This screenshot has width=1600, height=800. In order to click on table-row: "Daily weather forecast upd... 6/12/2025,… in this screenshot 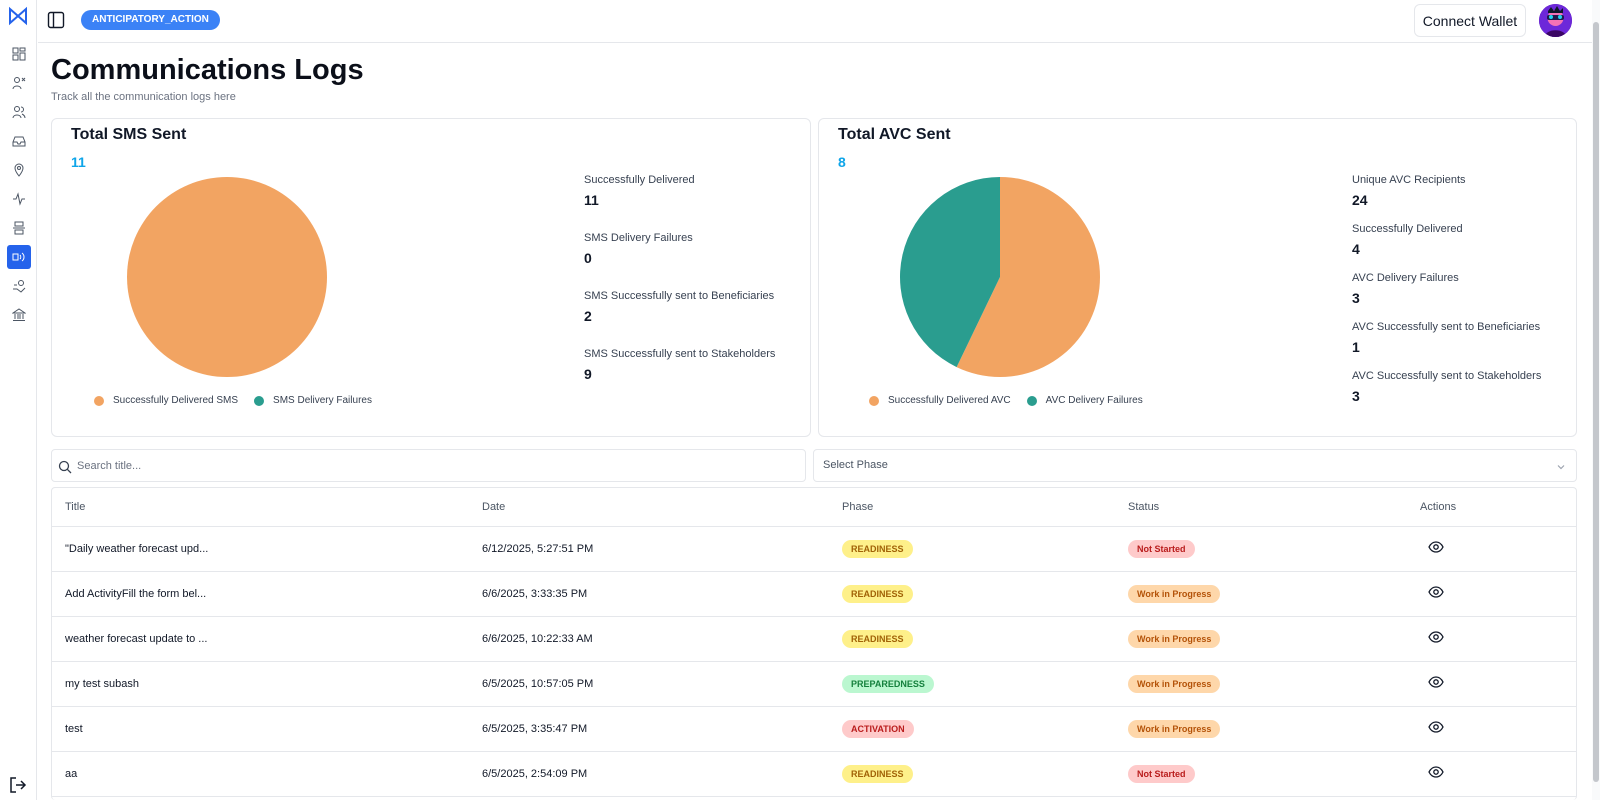, I will do `click(814, 549)`.